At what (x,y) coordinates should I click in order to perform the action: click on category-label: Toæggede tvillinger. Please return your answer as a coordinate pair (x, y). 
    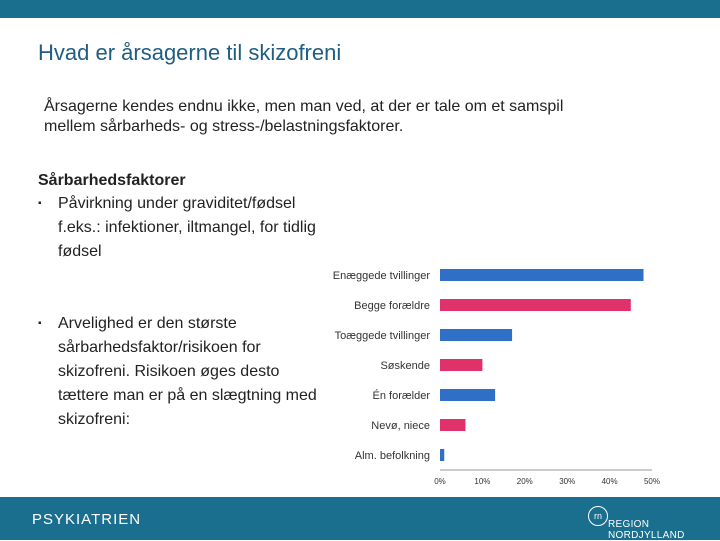
    Looking at the image, I should click on (383, 336).